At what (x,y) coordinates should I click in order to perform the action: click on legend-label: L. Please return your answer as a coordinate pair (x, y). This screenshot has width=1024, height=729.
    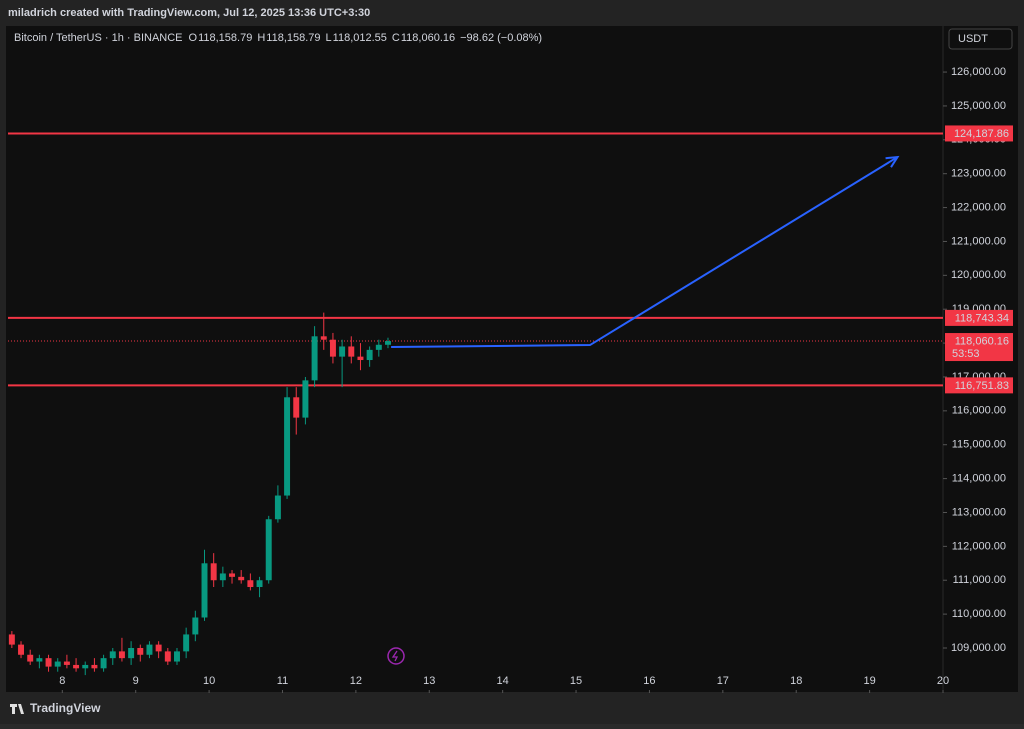
    Looking at the image, I should click on (329, 38).